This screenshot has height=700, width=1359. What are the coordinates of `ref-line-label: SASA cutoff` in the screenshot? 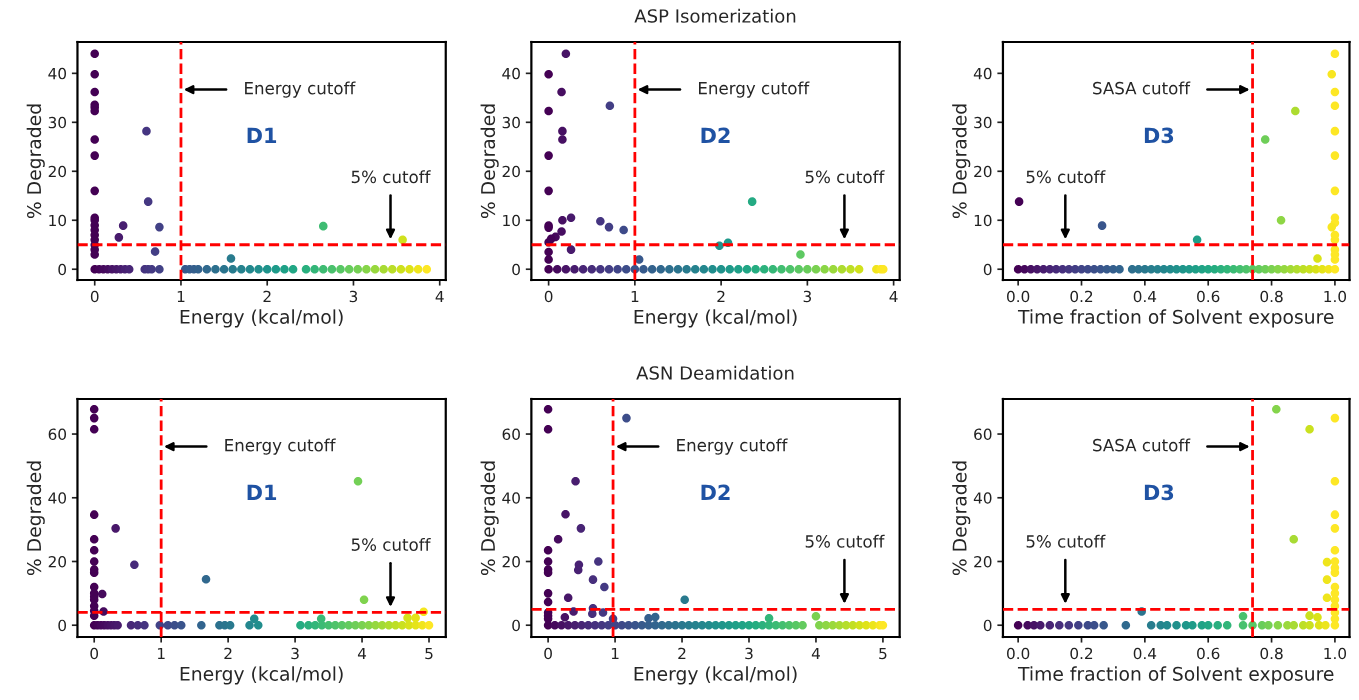 It's located at (1142, 88).